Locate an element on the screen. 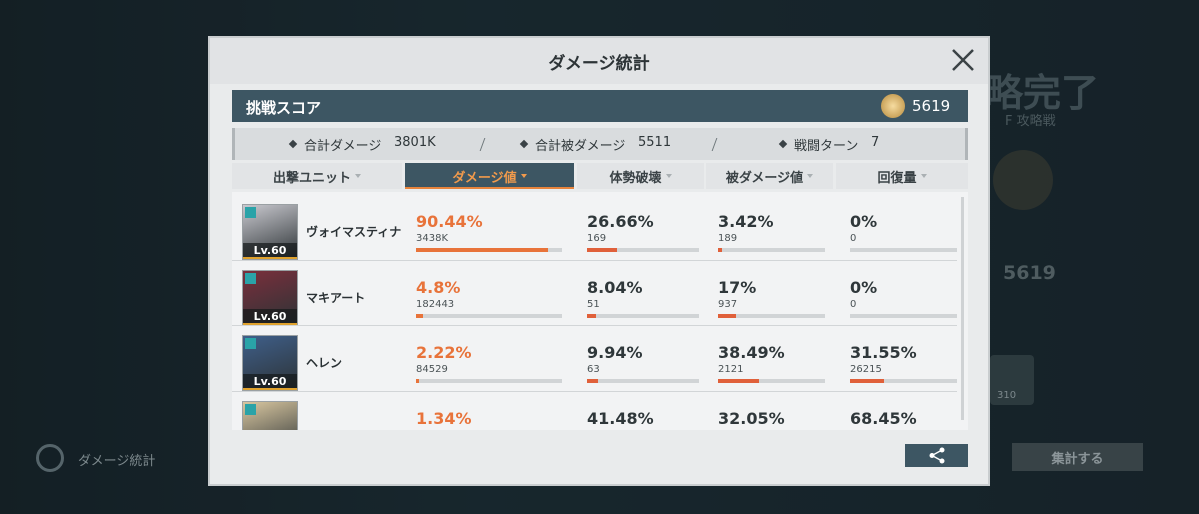 Image resolution: width=1199 pixels, height=514 pixels. tab: 出撃ユニット is located at coordinates (317, 176).